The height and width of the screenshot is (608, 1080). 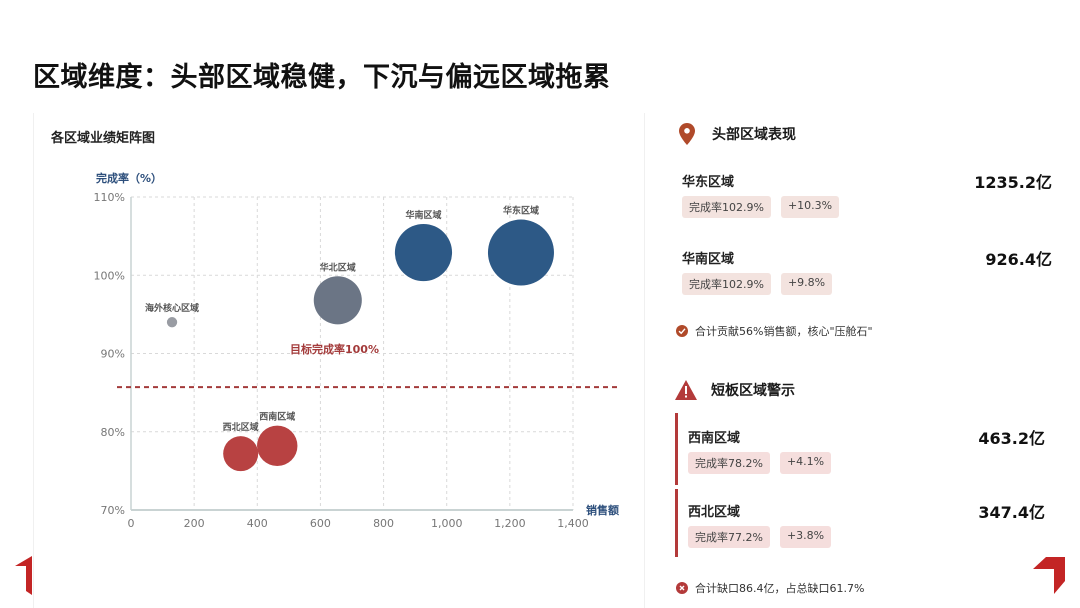 What do you see at coordinates (1018, 259) in the screenshot?
I see `region-sales-value: 926.4亿` at bounding box center [1018, 259].